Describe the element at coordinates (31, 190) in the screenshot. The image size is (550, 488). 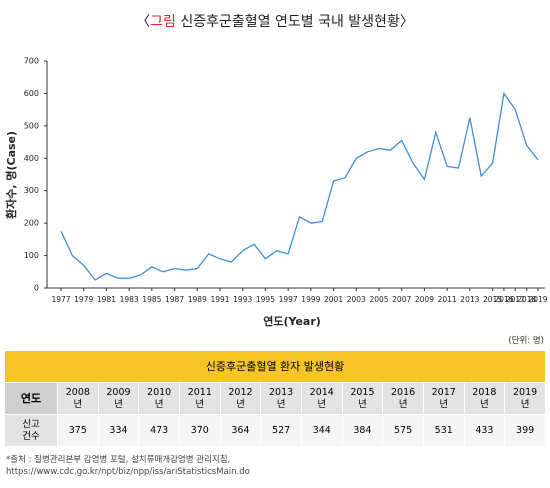
I see `y-tick-label: 300` at that location.